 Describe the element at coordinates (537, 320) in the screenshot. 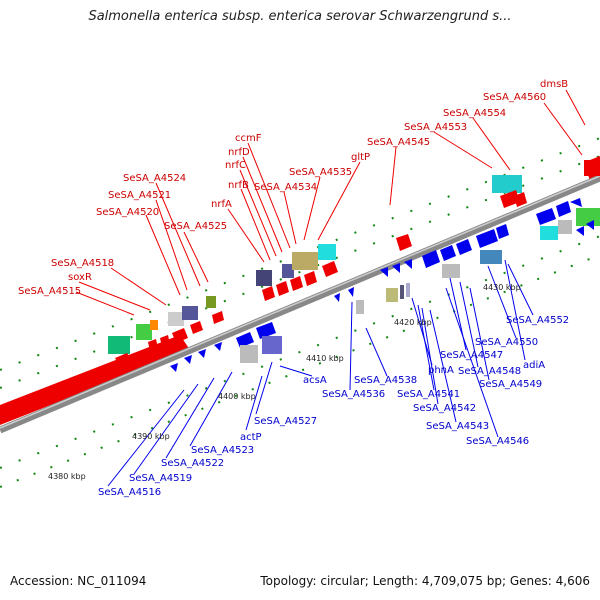

I see `gene-label: SeSA_A4552` at that location.